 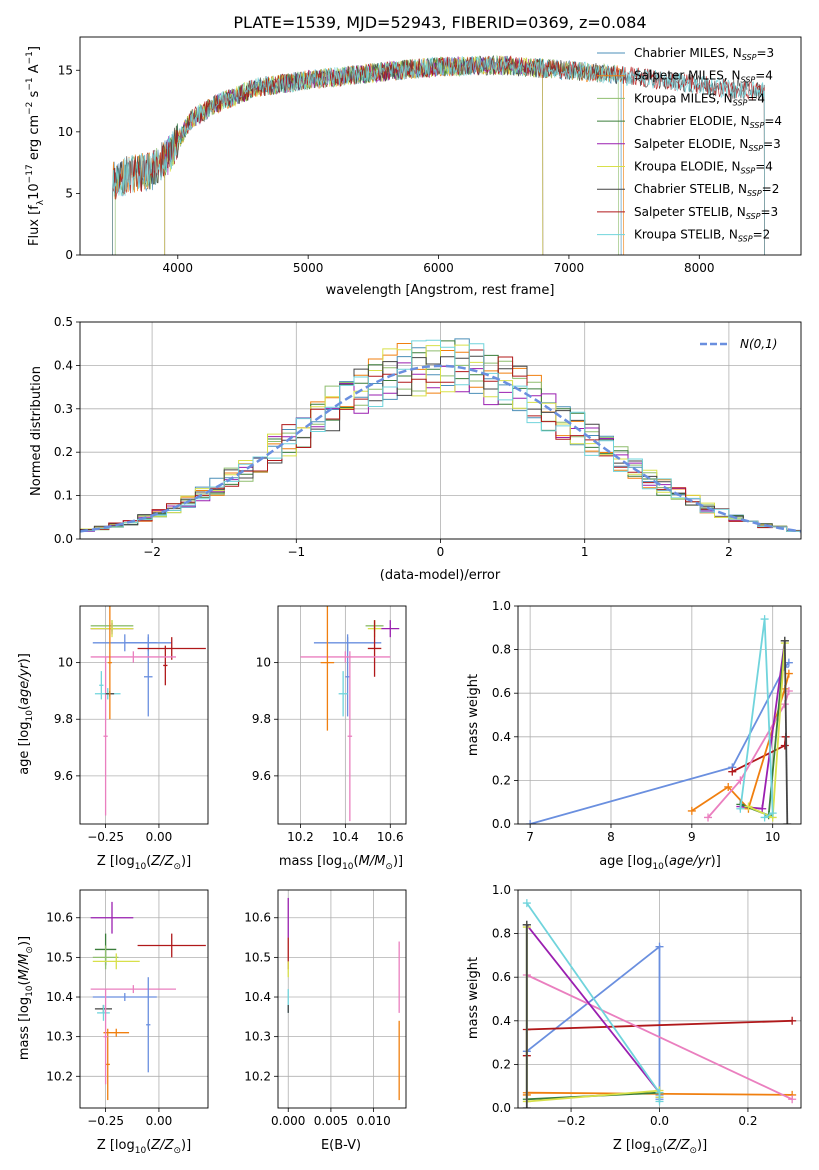 What do you see at coordinates (373, 1121) in the screenshot?
I see `x-tick-label: 0.010` at bounding box center [373, 1121].